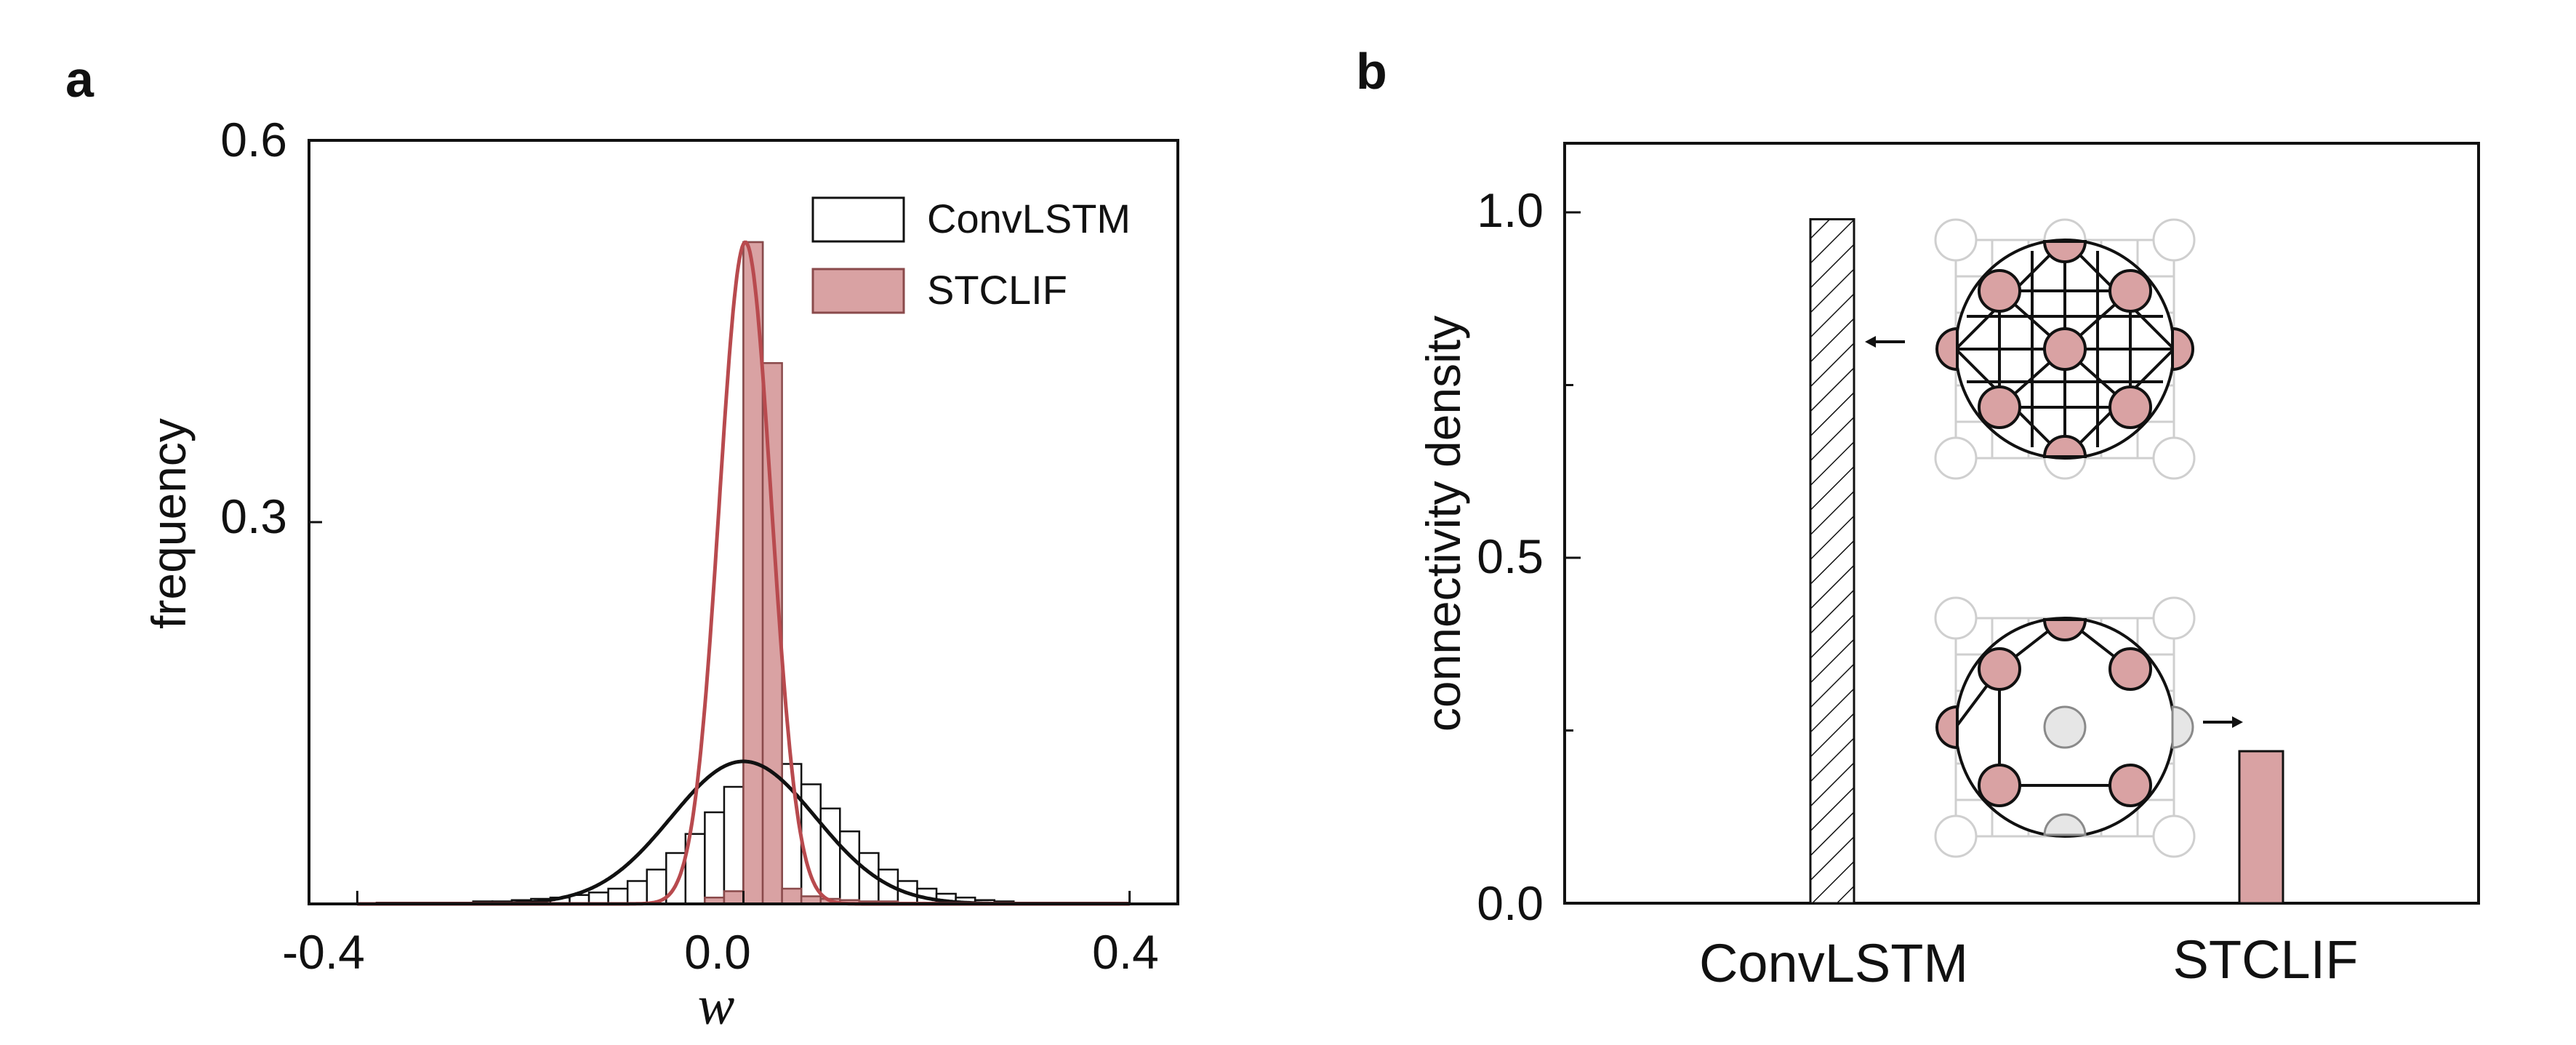 The height and width of the screenshot is (1045, 2576). I want to click on panel-a-xtick-neg0.4: -0.4, so click(323, 952).